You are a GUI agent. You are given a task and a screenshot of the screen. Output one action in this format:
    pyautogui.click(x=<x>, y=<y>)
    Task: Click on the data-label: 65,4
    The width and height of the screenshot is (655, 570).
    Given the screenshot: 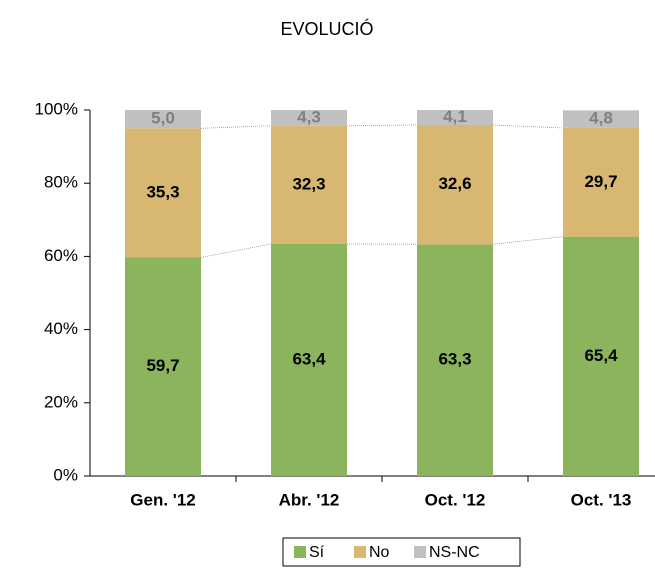 What is the action you would take?
    pyautogui.click(x=601, y=355)
    